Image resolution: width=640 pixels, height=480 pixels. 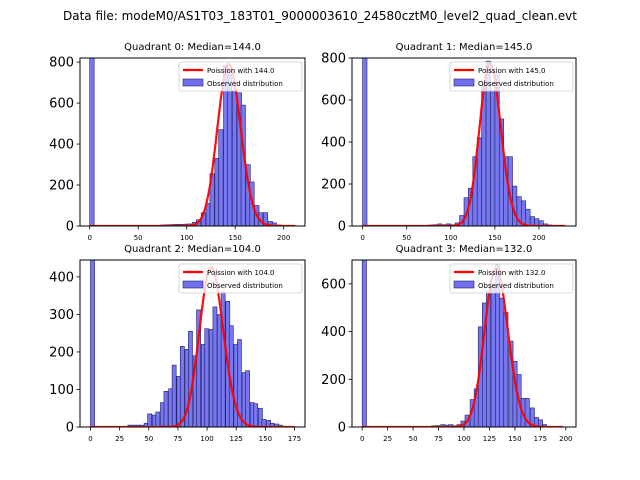 What do you see at coordinates (192, 249) in the screenshot?
I see `subplot-title: Quadrant 2: Median=104.0` at bounding box center [192, 249].